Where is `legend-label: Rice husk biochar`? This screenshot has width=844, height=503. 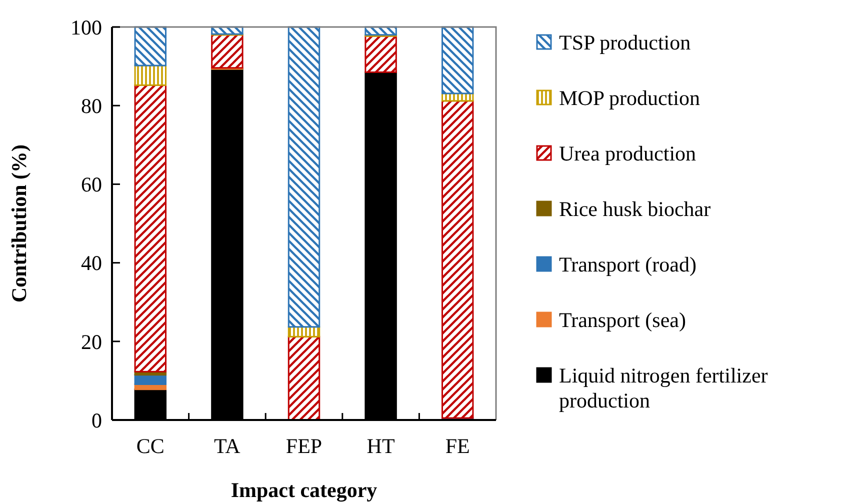 legend-label: Rice husk biochar is located at coordinates (635, 208).